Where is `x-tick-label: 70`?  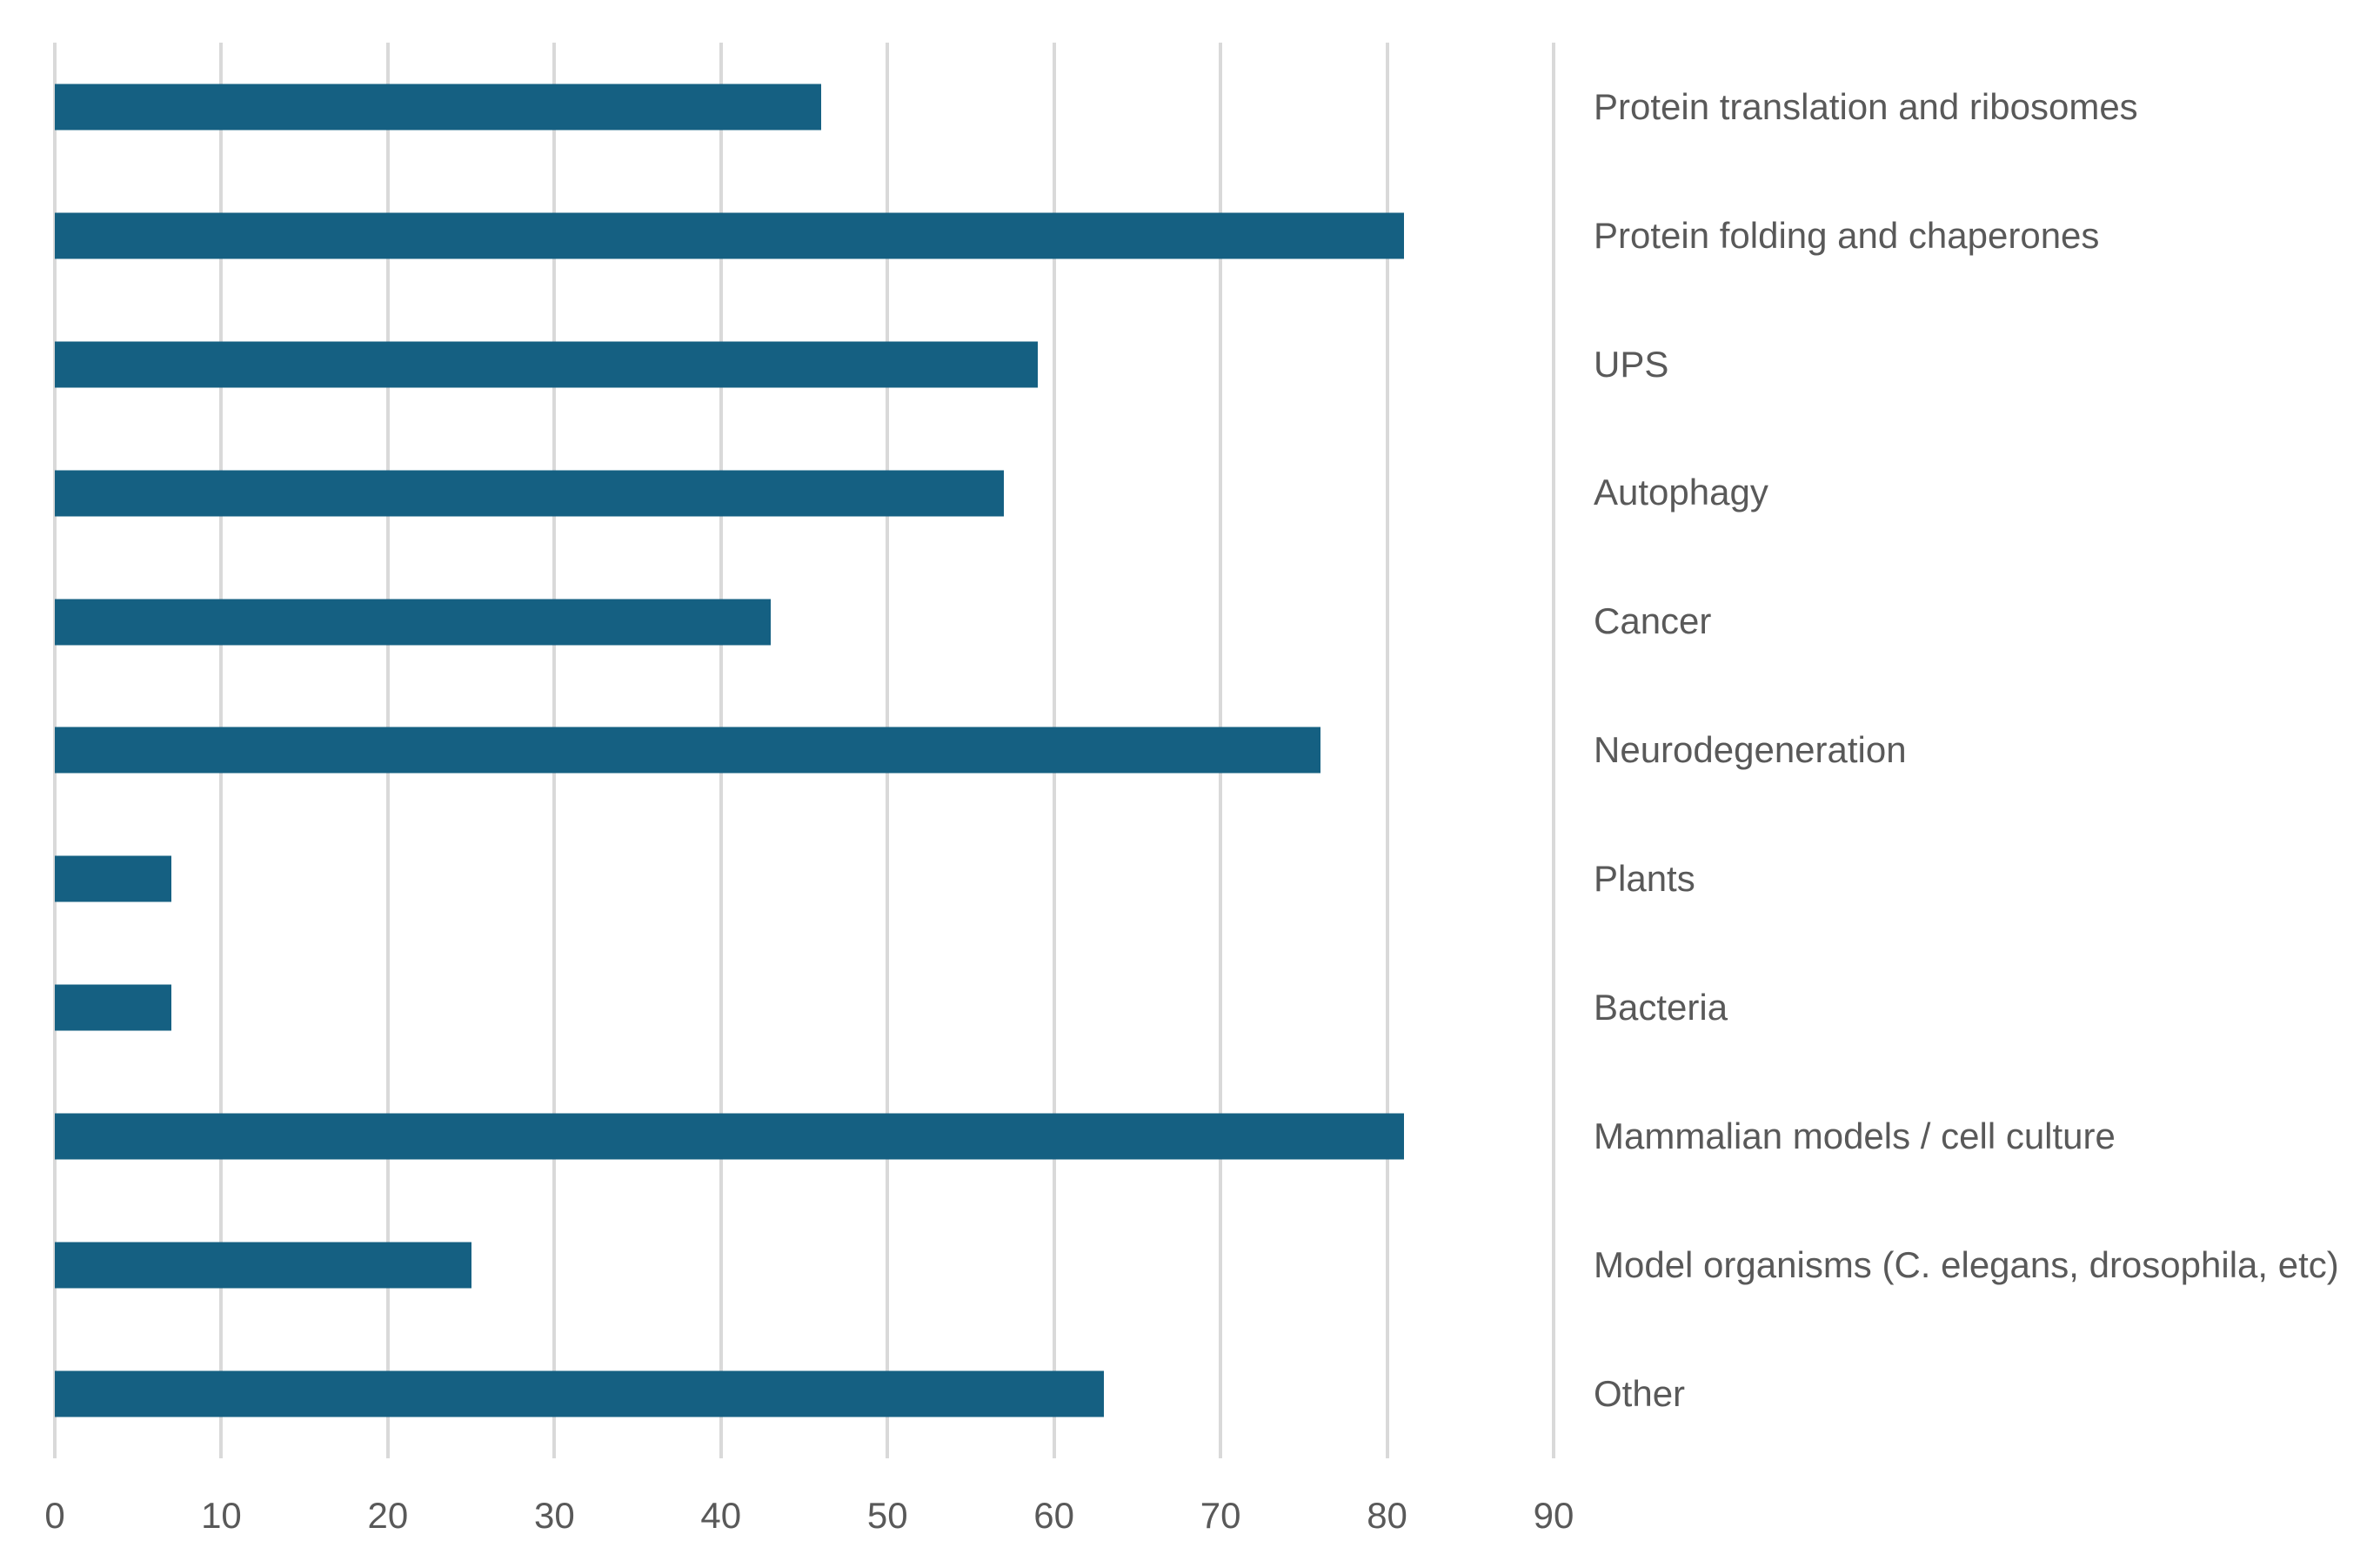
x-tick-label: 70 is located at coordinates (1220, 1515).